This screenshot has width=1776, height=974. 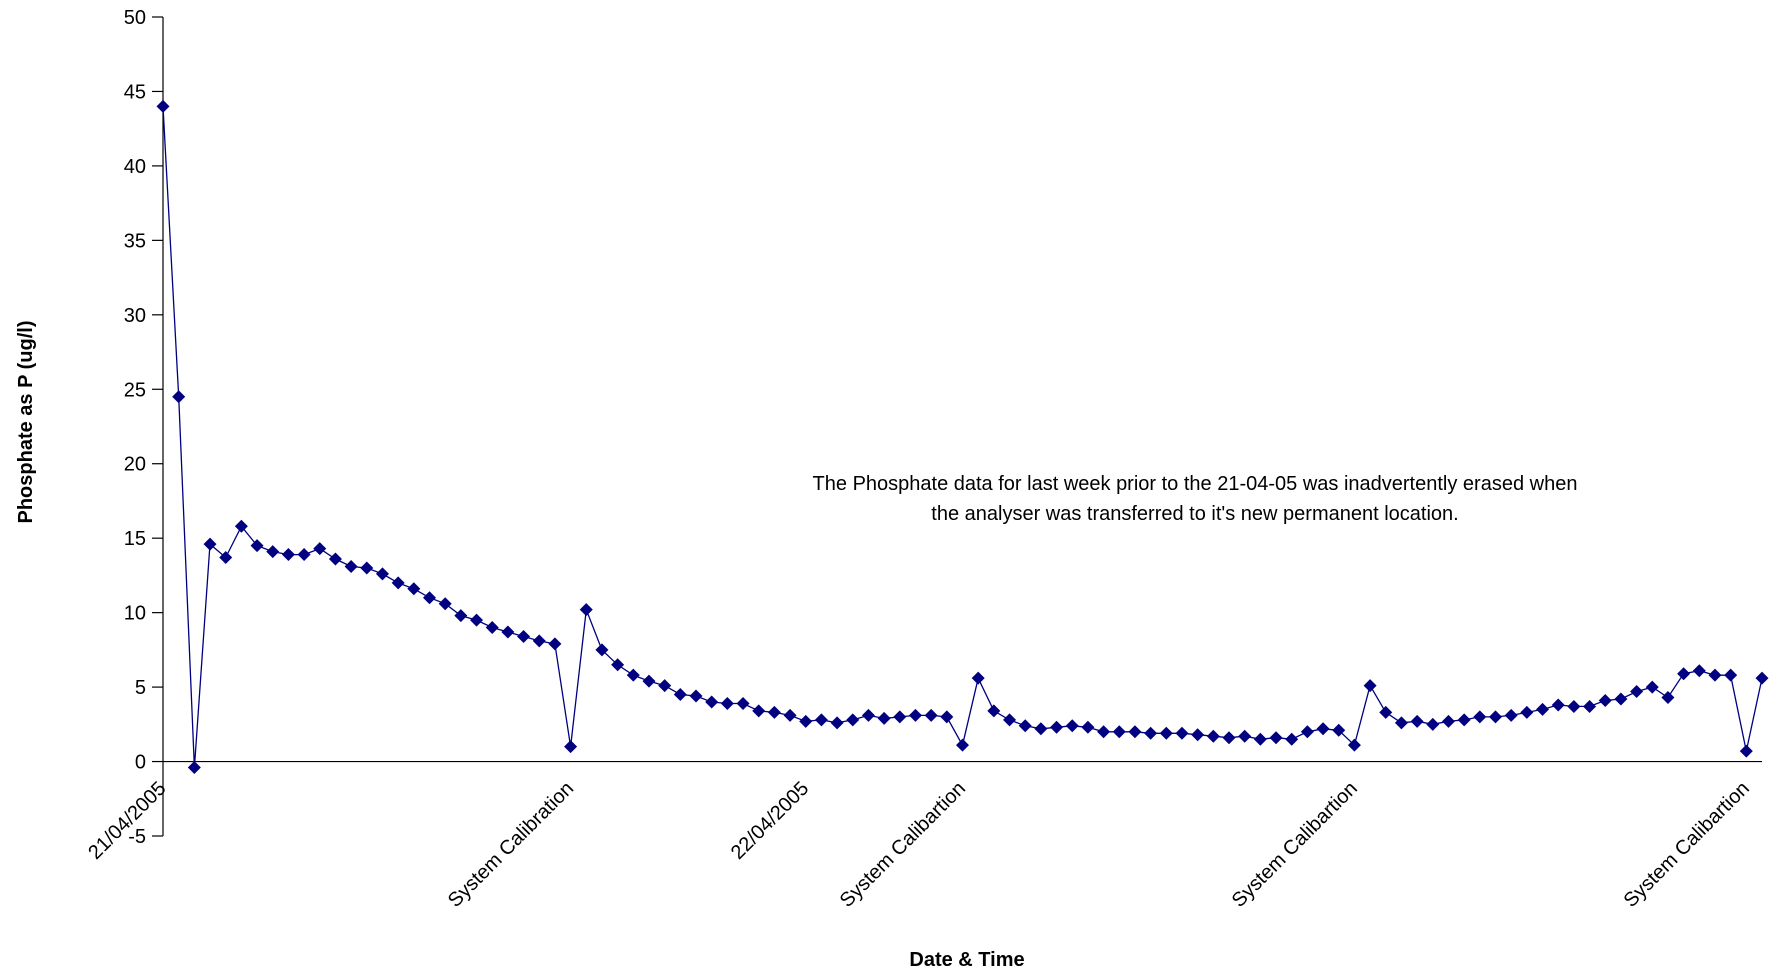 I want to click on y-axis-title: Phosphate as P (ug/l), so click(x=26, y=422).